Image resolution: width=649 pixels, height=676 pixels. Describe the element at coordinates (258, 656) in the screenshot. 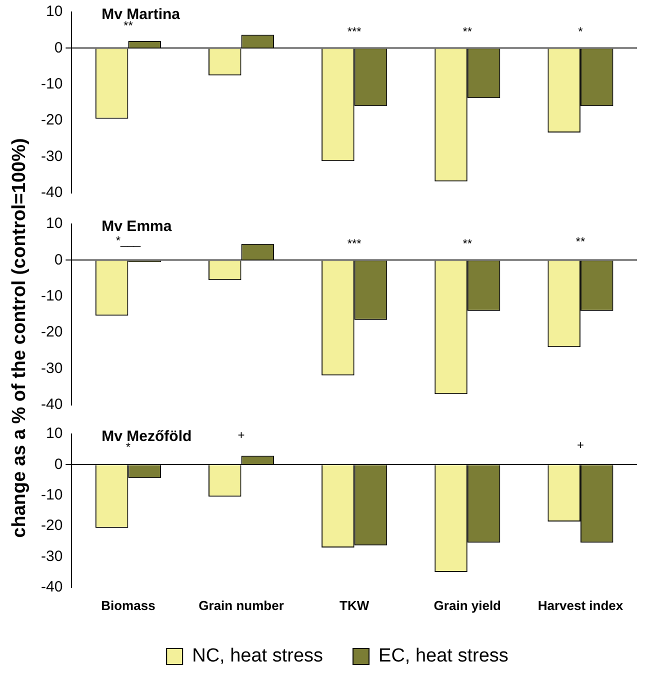

I see `legend-label: NC, heat stress` at that location.